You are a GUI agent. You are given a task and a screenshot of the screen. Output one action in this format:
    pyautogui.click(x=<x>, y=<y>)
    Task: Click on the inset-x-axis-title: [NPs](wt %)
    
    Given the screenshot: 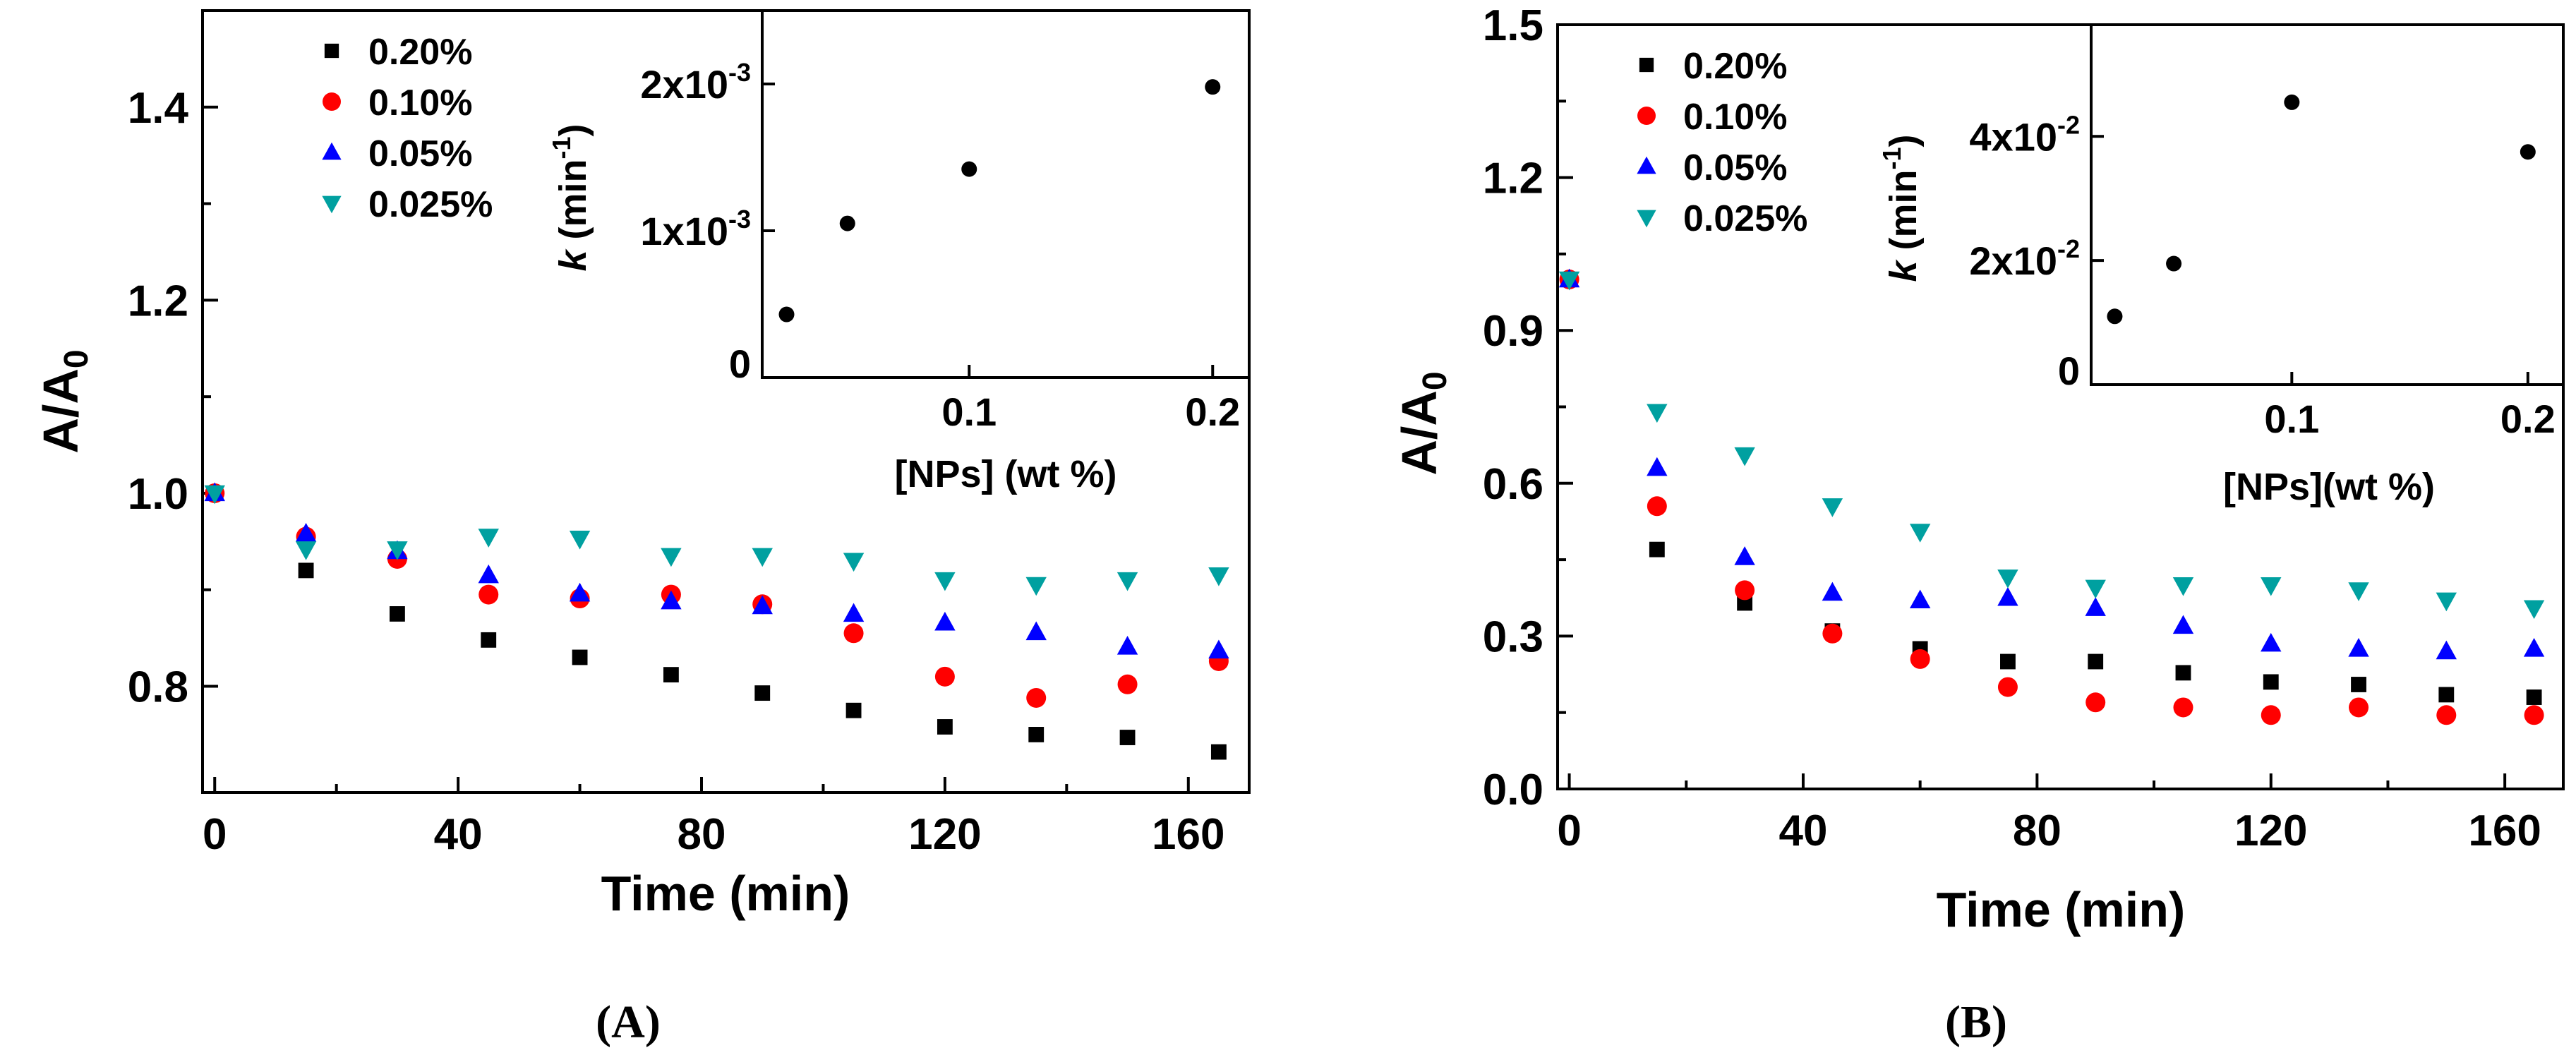 What is the action you would take?
    pyautogui.click(x=2329, y=487)
    